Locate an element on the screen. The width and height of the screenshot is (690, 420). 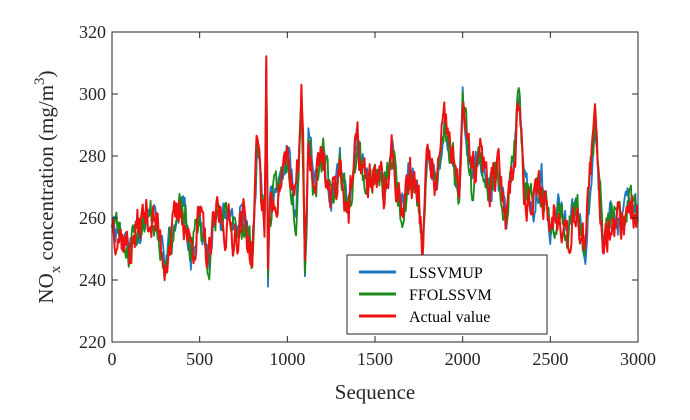
y-tick-label: 220 is located at coordinates (92, 342).